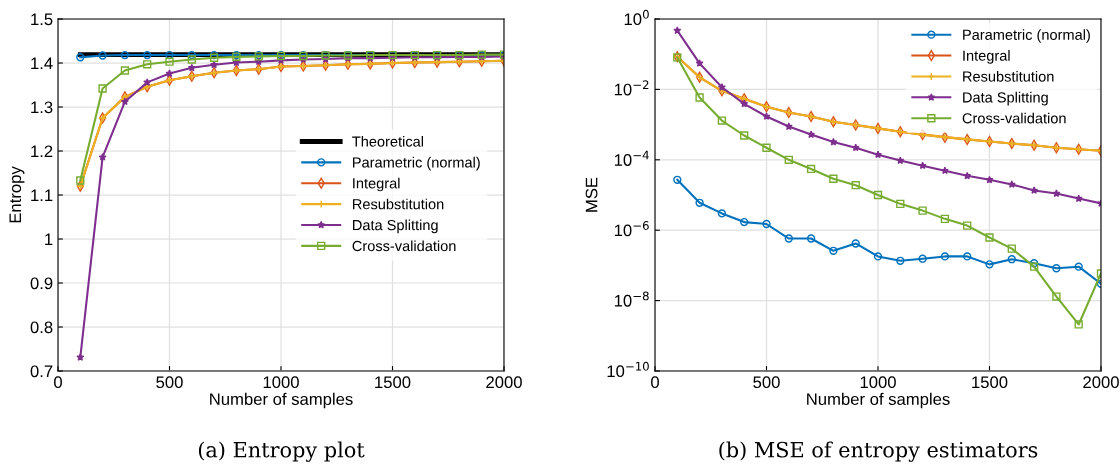 The image size is (1120, 472). I want to click on y-tick-label: 10$^{−4}$, so click(631, 158).